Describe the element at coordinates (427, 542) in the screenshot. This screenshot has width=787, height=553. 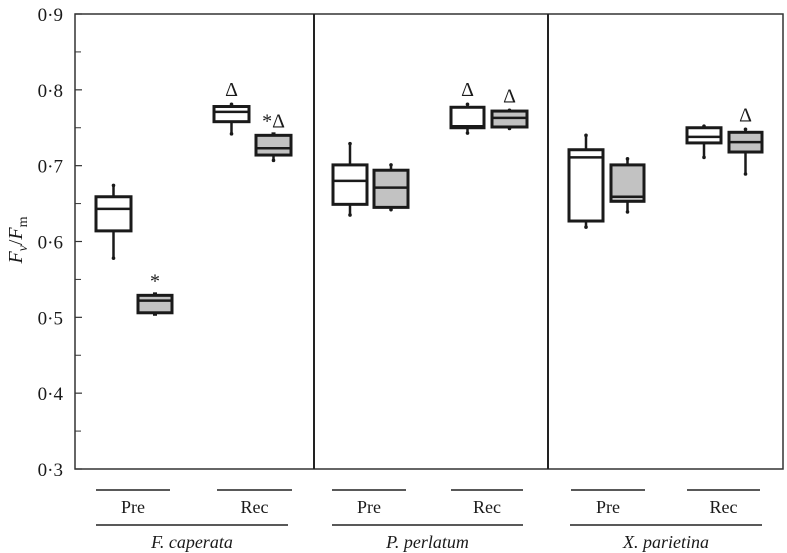
I see `species-label: P. perlatum` at that location.